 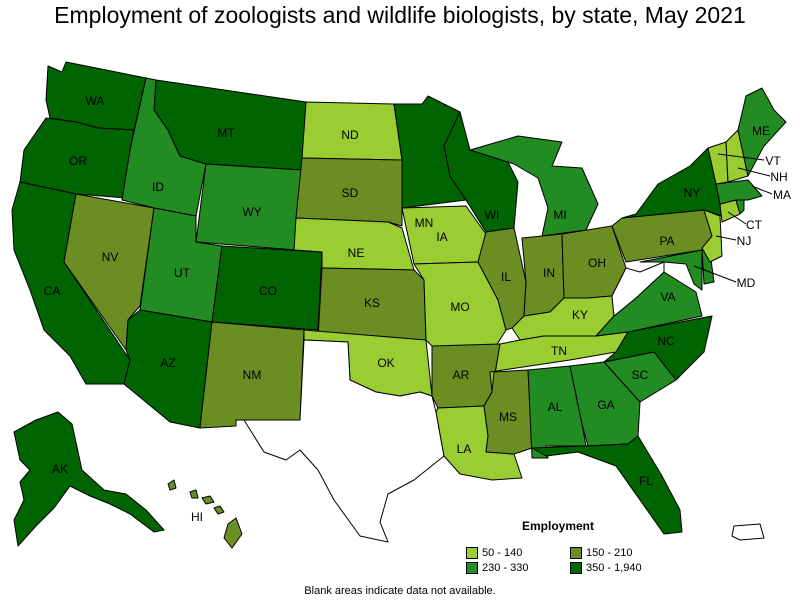 I want to click on state-label-va: VA, so click(x=667, y=297).